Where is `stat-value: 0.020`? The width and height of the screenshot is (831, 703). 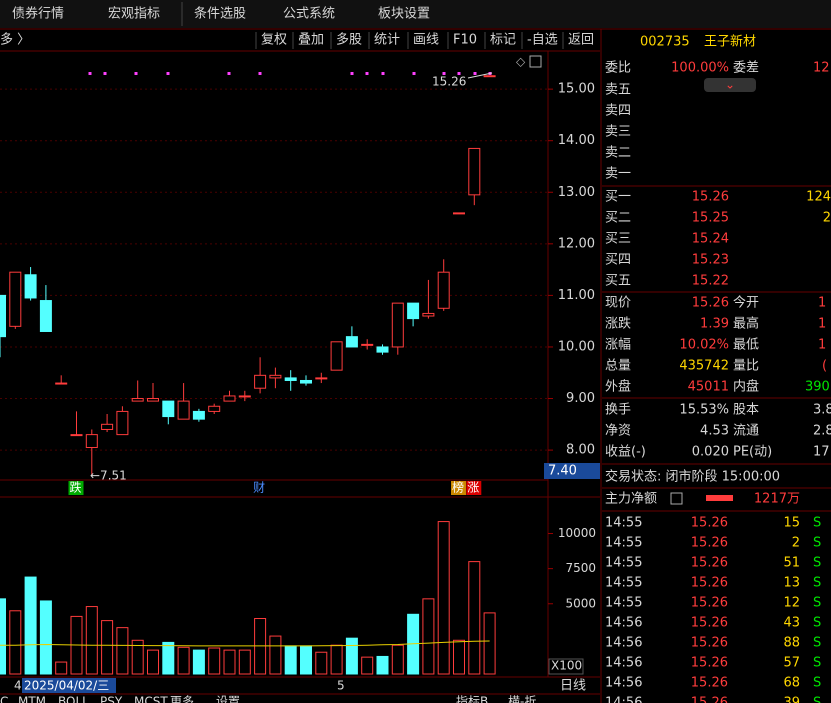 stat-value: 0.020 is located at coordinates (710, 452).